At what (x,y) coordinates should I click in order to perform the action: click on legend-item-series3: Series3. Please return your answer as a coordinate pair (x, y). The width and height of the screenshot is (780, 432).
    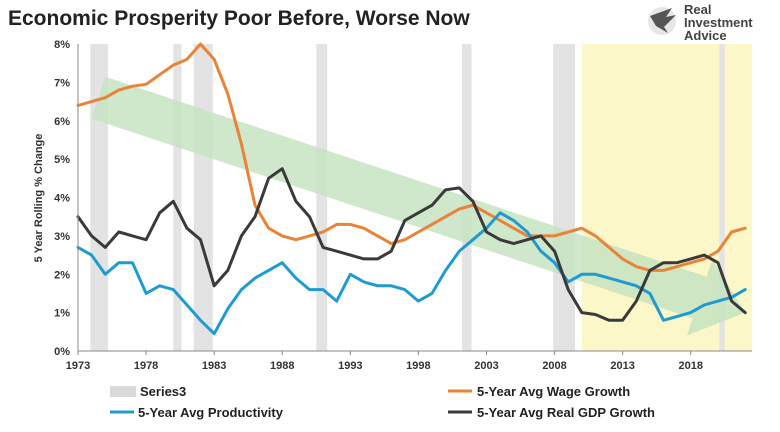
    Looking at the image, I should click on (148, 391).